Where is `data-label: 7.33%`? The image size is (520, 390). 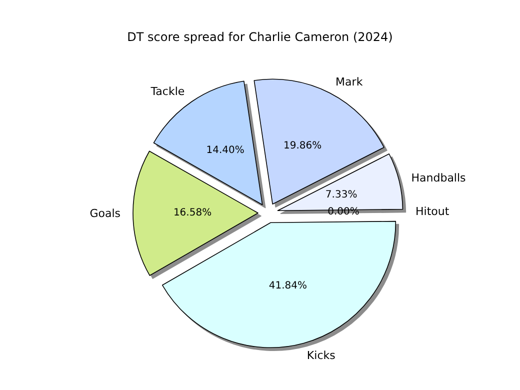
data-label: 7.33% is located at coordinates (341, 194).